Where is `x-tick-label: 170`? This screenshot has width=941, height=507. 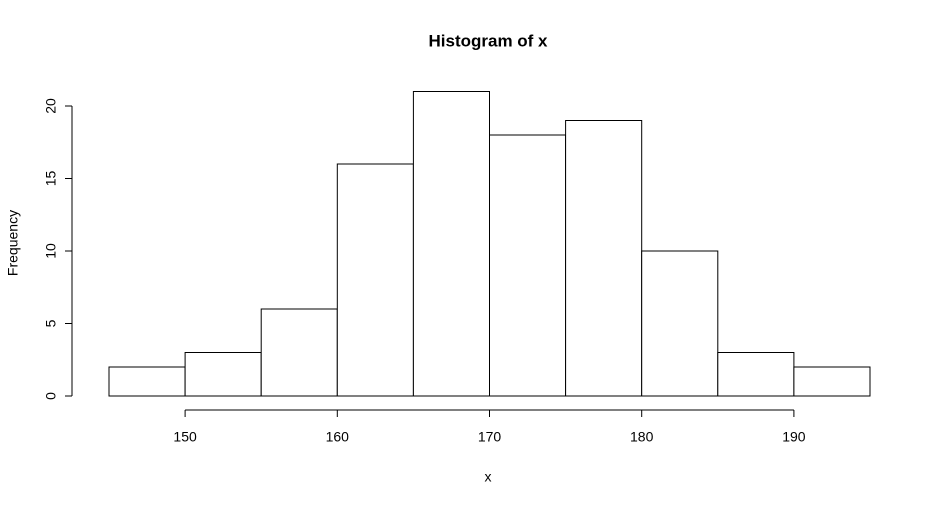 x-tick-label: 170 is located at coordinates (490, 437).